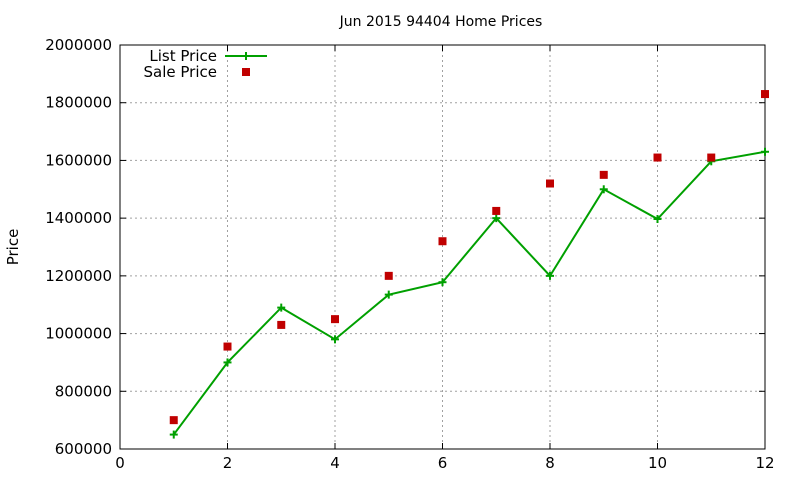 This screenshot has width=800, height=480. Describe the element at coordinates (183, 56) in the screenshot. I see `legend-label-list-price: List Price` at that location.